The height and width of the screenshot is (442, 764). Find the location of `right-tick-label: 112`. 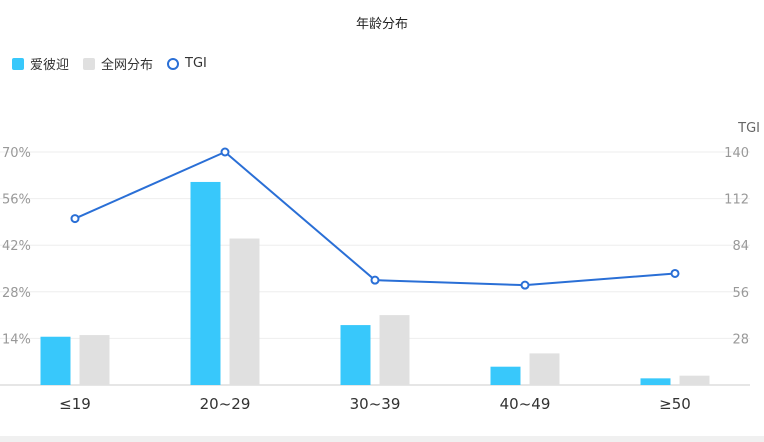

right-tick-label: 112 is located at coordinates (736, 200).